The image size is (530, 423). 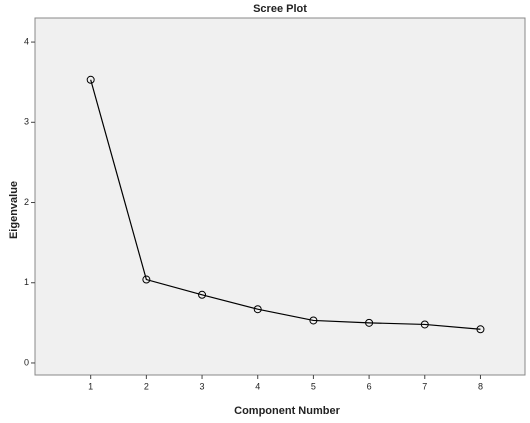 What do you see at coordinates (26, 122) in the screenshot?
I see `y-tick-label: 3` at bounding box center [26, 122].